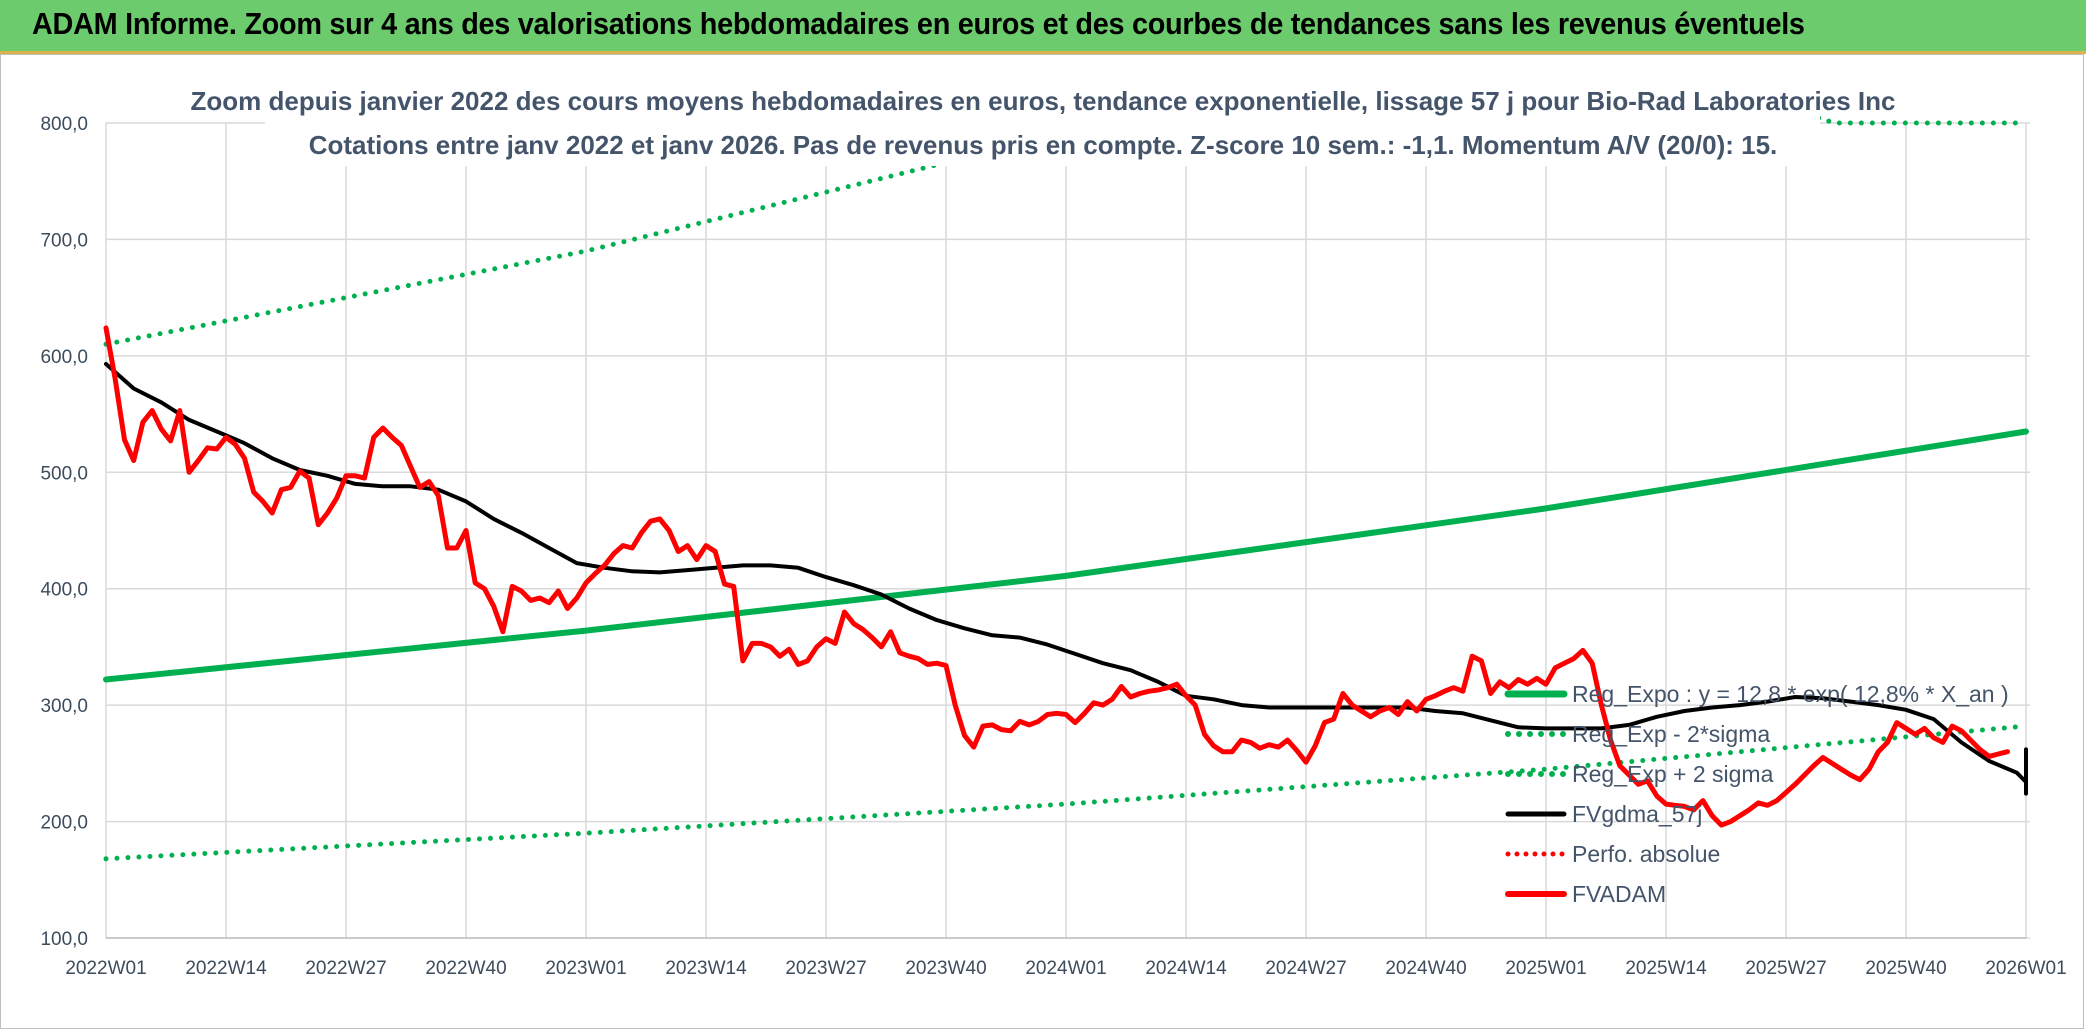 This screenshot has height=1031, width=2086. What do you see at coordinates (64, 240) in the screenshot?
I see `y-tick-label: 700,0` at bounding box center [64, 240].